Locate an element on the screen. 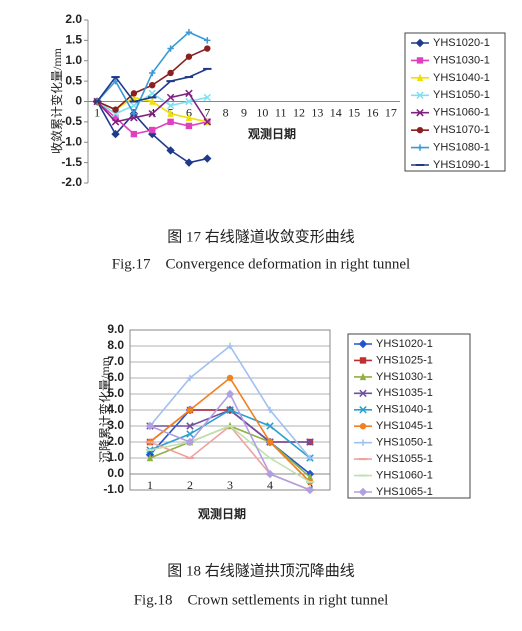 The height and width of the screenshot is (631, 522). y-tick-label: -0.5 is located at coordinates (71, 121).